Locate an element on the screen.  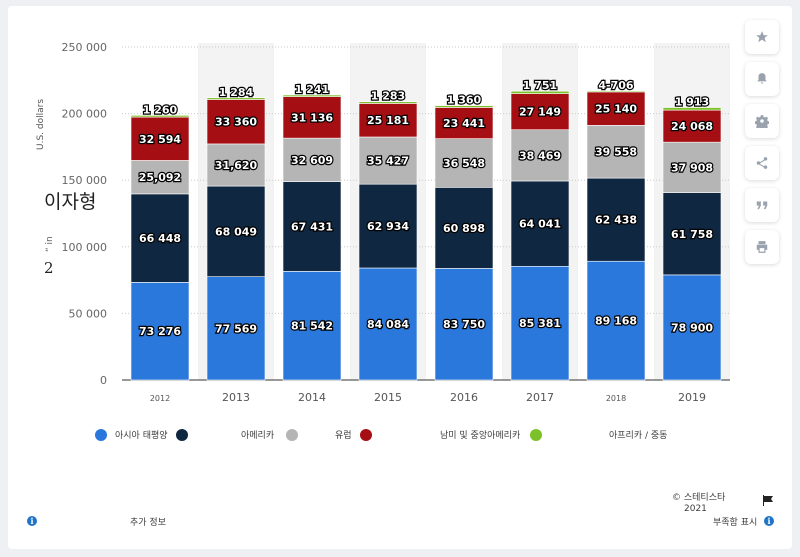
print-button is located at coordinates (762, 247).